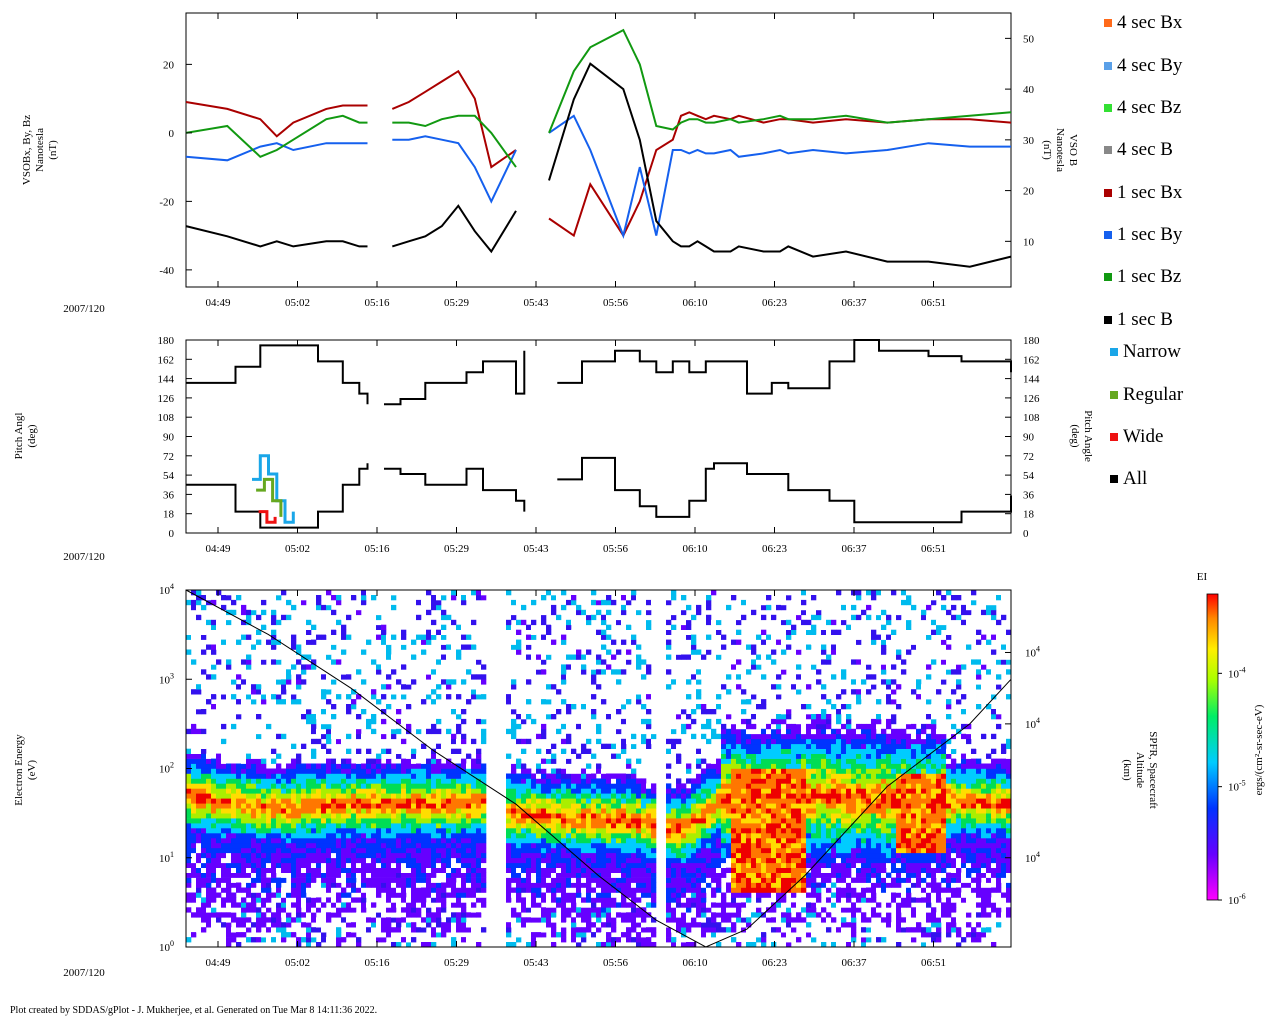 Image resolution: width=1280 pixels, height=1024 pixels. I want to click on magnetic-field-y2label: VSO BNanotesla(nT), so click(1060, 150).